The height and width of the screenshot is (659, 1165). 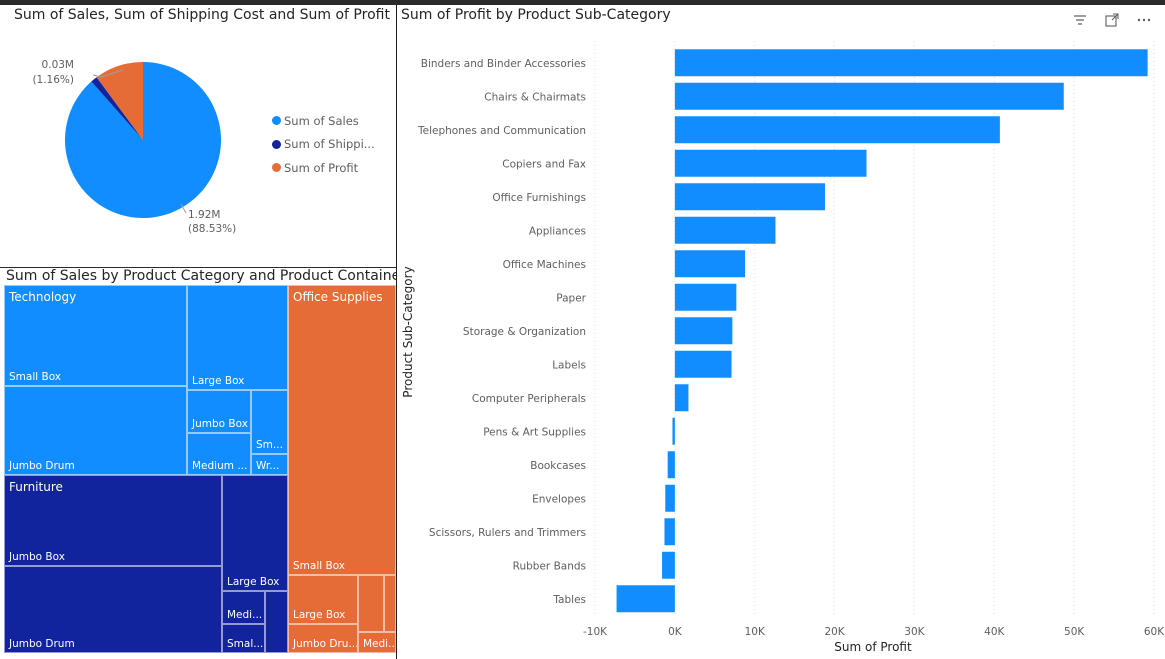 I want to click on panel-divider, so click(x=198, y=267).